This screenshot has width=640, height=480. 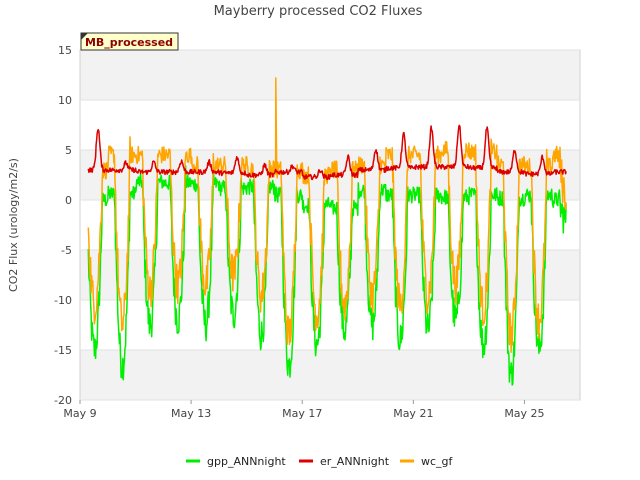 I want to click on tag-badge: MB_processed, so click(x=129, y=41).